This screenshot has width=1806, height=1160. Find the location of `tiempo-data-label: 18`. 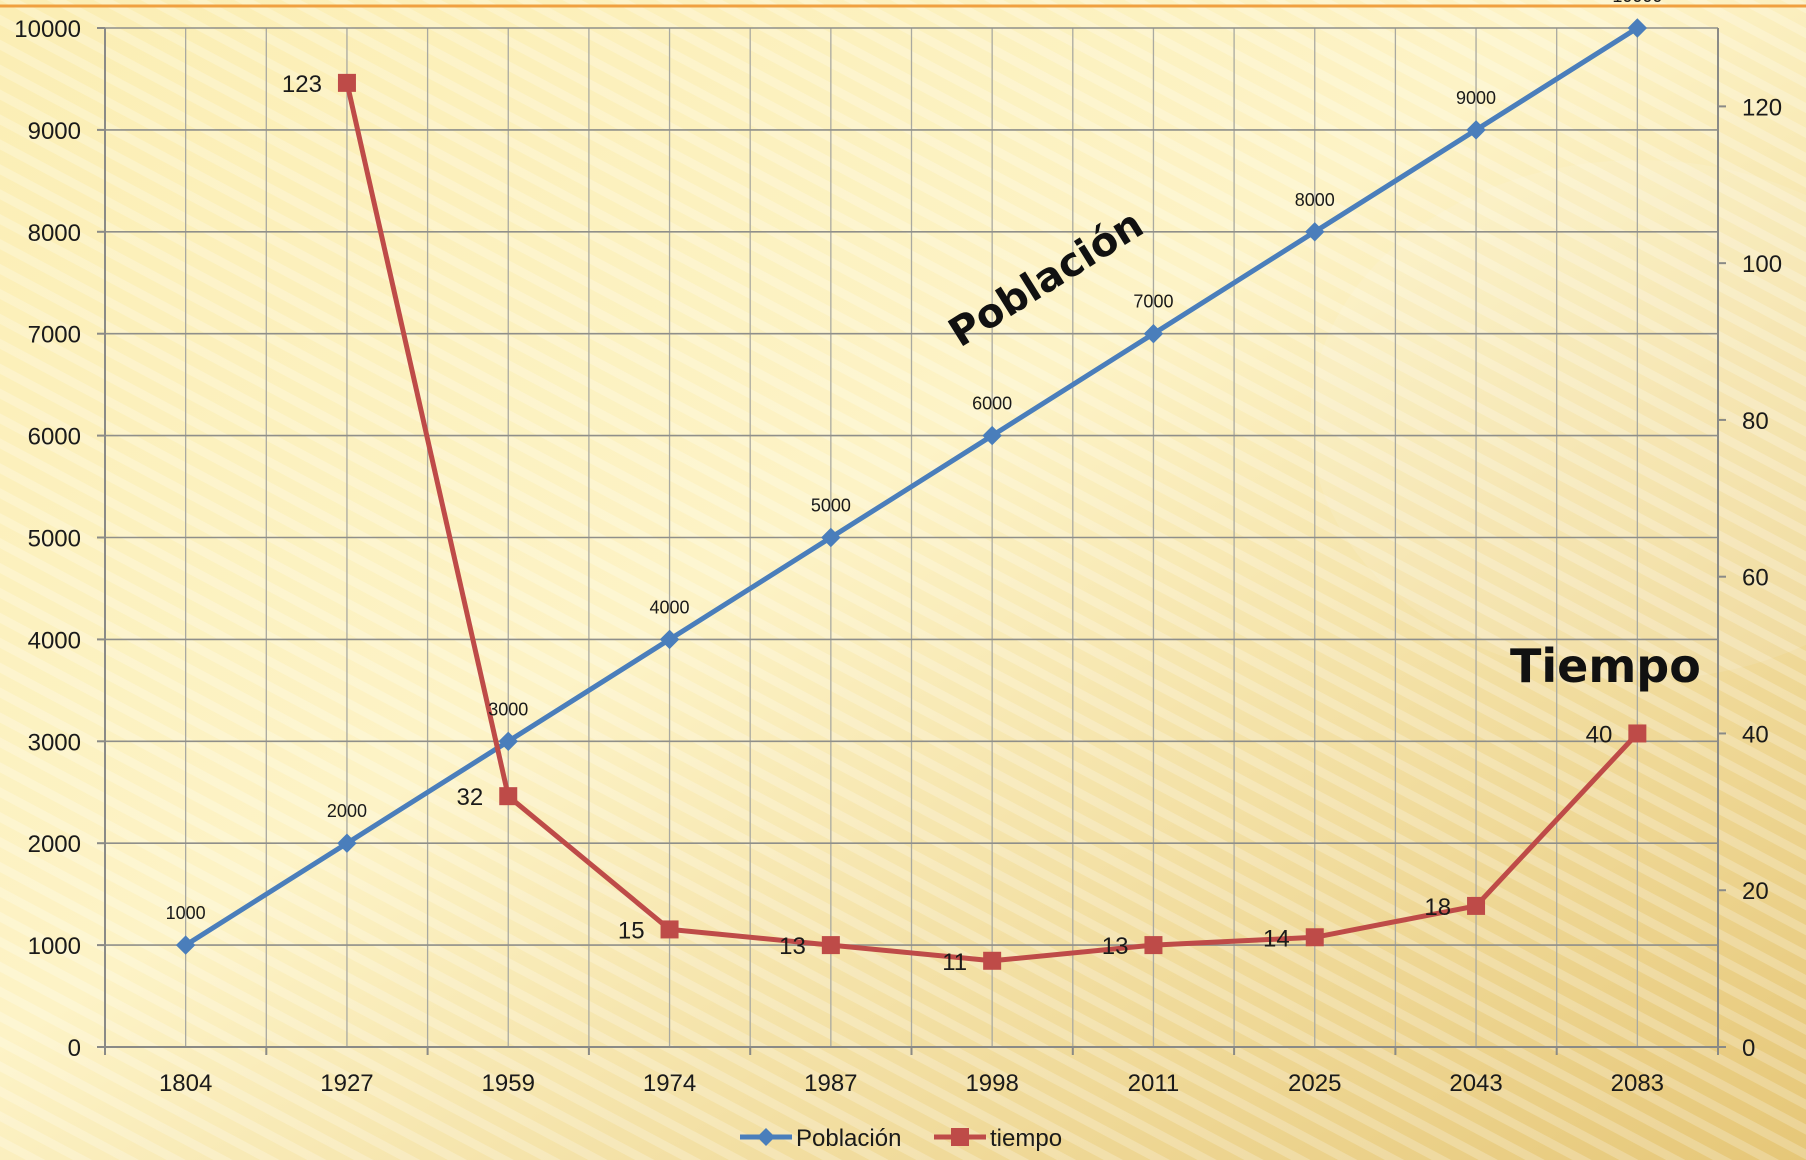

tiempo-data-label: 18 is located at coordinates (1437, 907).